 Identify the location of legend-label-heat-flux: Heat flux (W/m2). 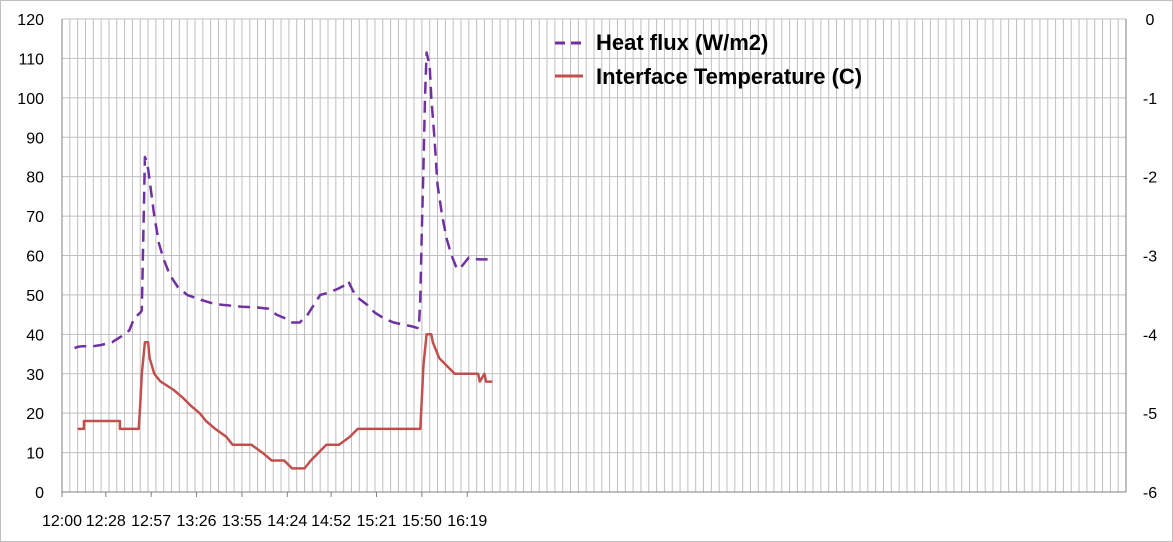
(682, 42).